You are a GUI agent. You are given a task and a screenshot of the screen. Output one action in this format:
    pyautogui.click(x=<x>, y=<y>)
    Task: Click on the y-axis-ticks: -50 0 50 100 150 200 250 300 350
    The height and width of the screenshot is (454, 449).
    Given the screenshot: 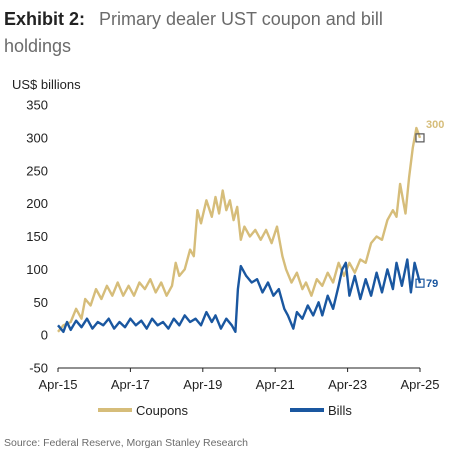 What is the action you would take?
    pyautogui.click(x=37, y=237)
    